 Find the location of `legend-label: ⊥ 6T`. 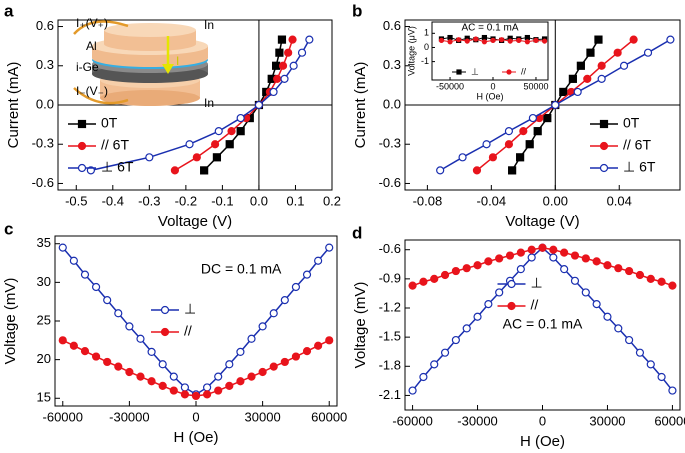

legend-label: ⊥ 6T is located at coordinates (639, 167).